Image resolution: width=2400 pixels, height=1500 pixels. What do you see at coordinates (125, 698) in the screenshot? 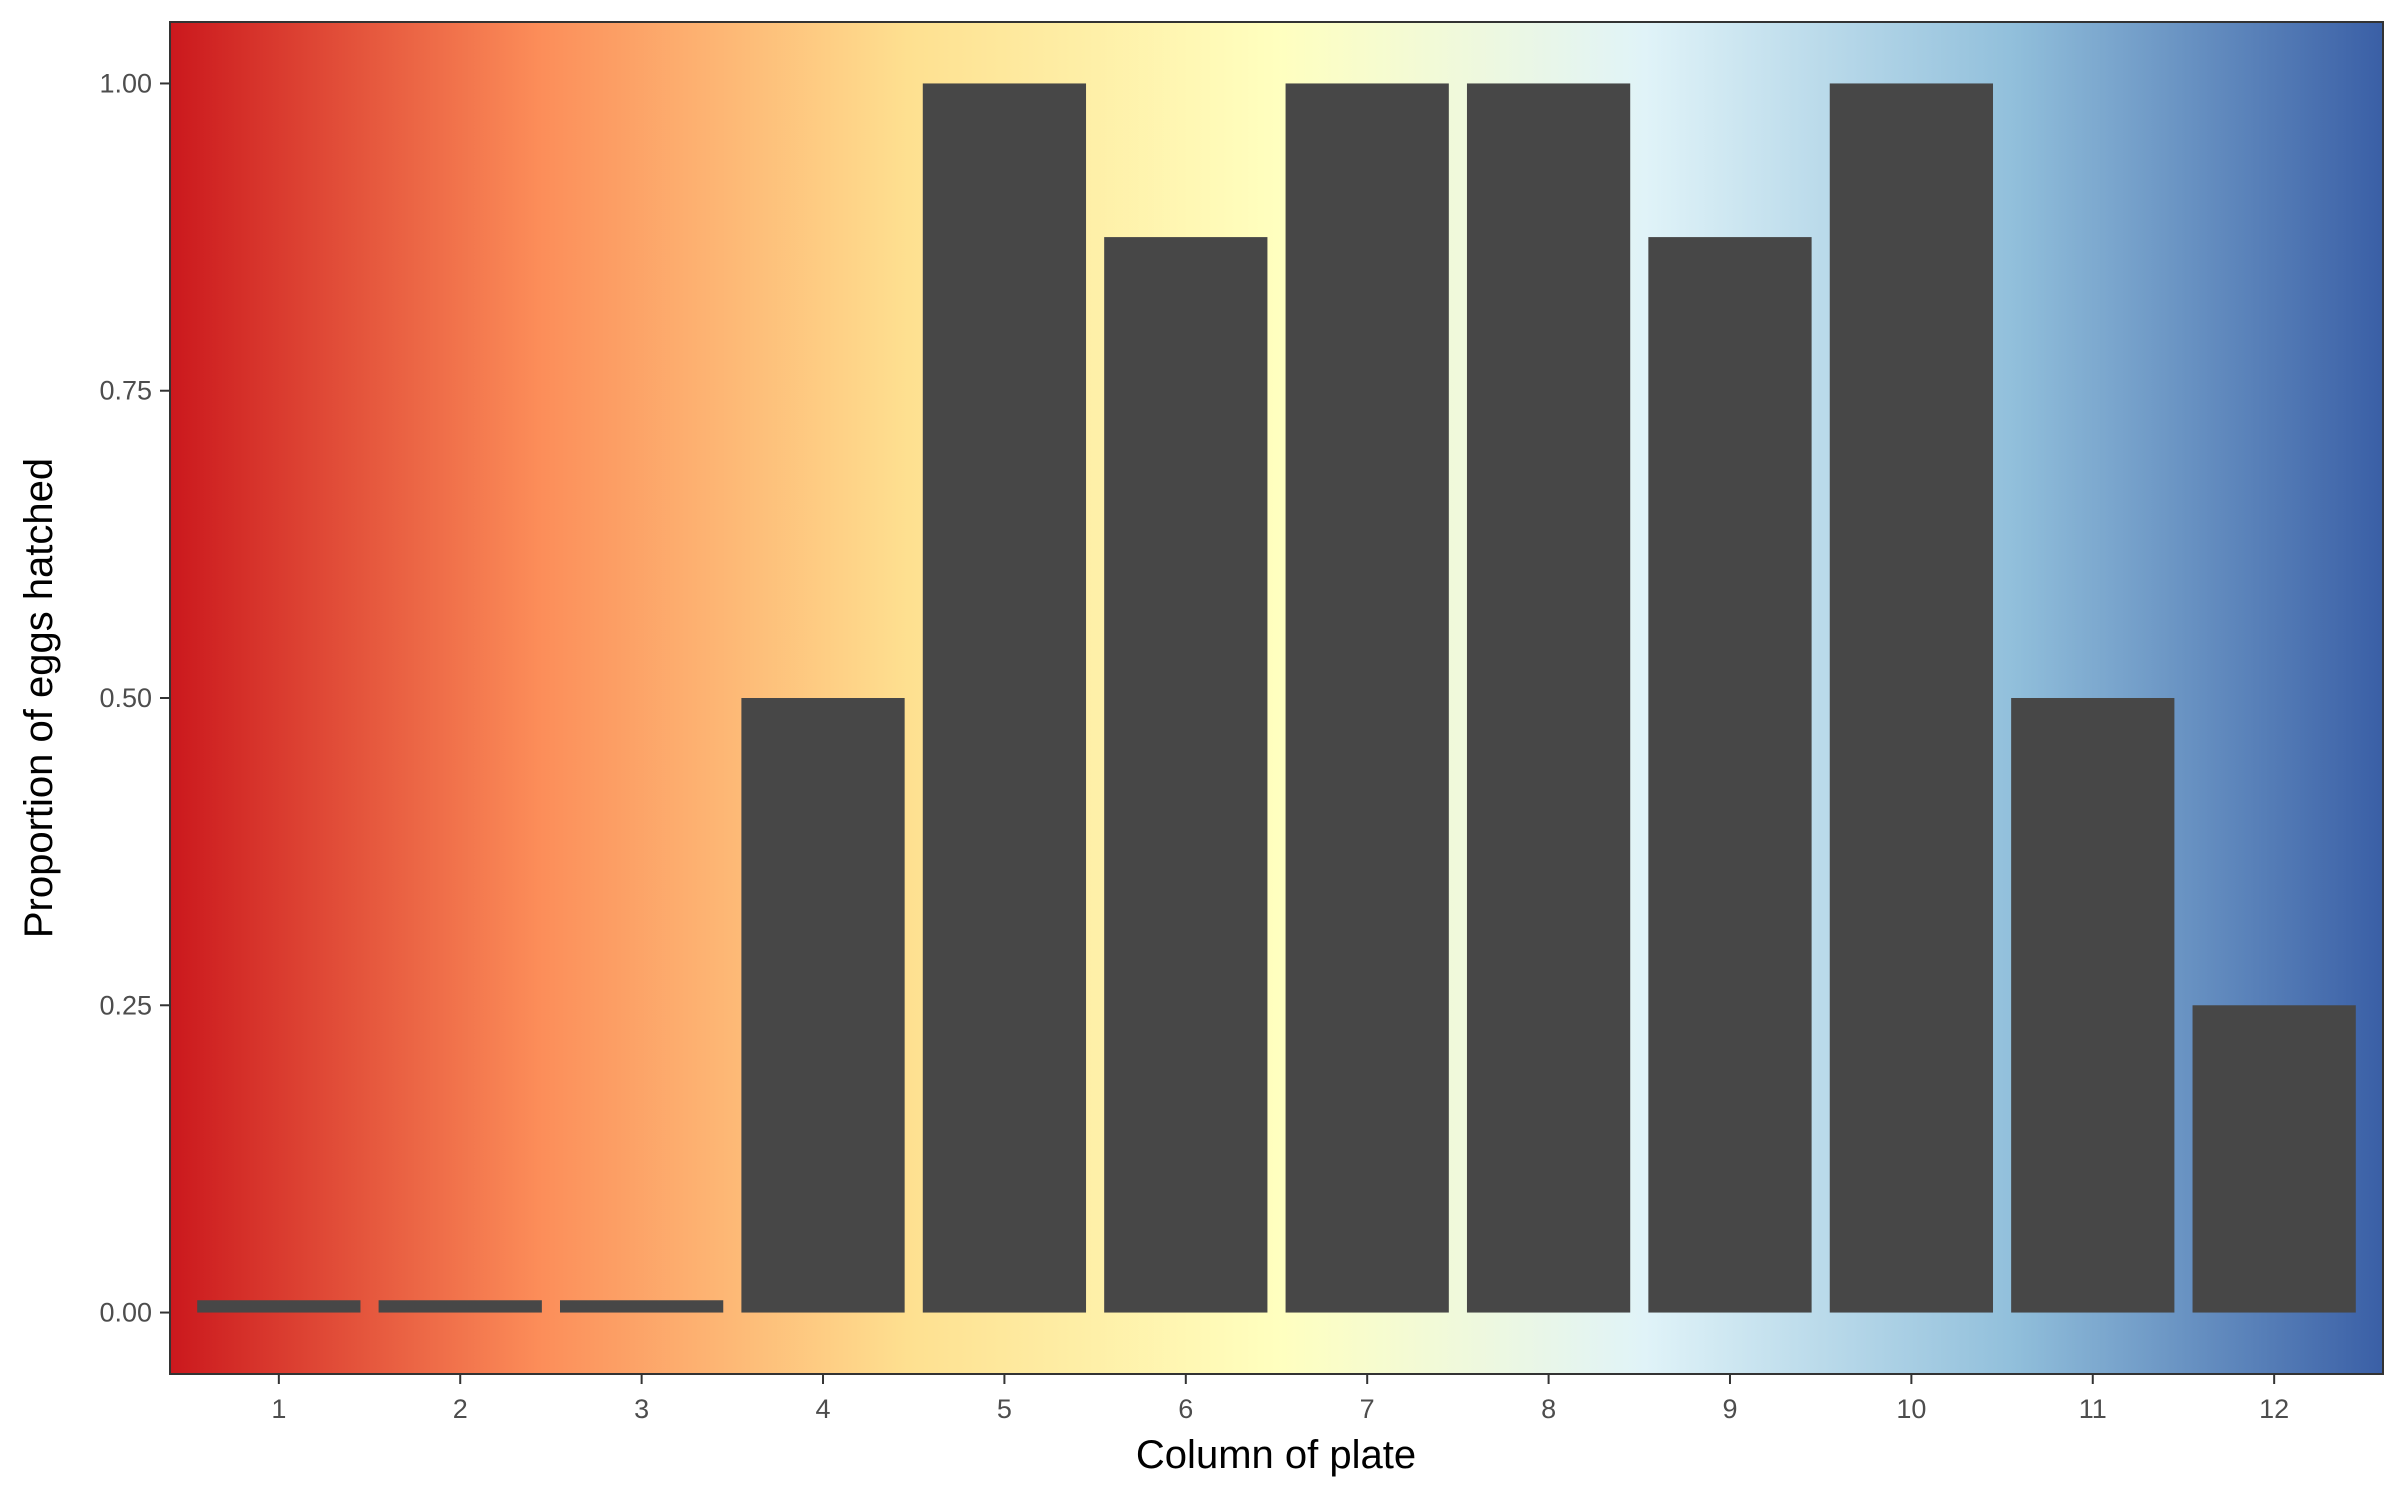
I see `y-tick-label: 0.50` at bounding box center [125, 698].